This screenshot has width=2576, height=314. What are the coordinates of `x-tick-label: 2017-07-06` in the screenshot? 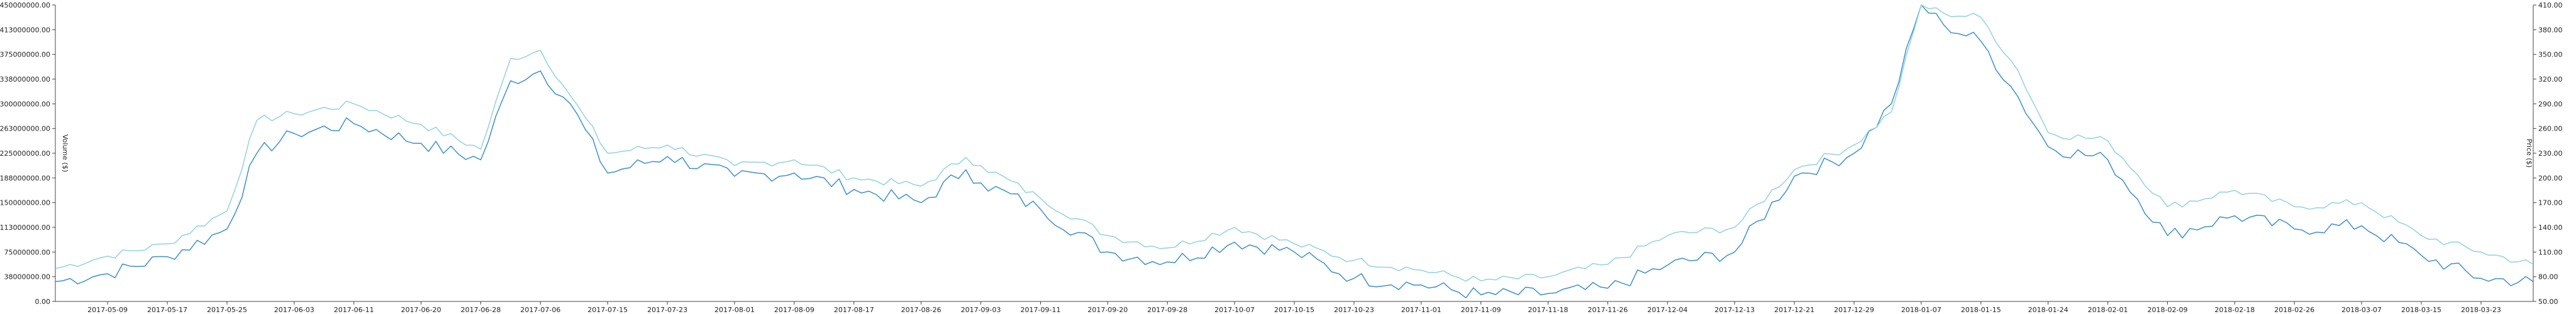 It's located at (540, 310).